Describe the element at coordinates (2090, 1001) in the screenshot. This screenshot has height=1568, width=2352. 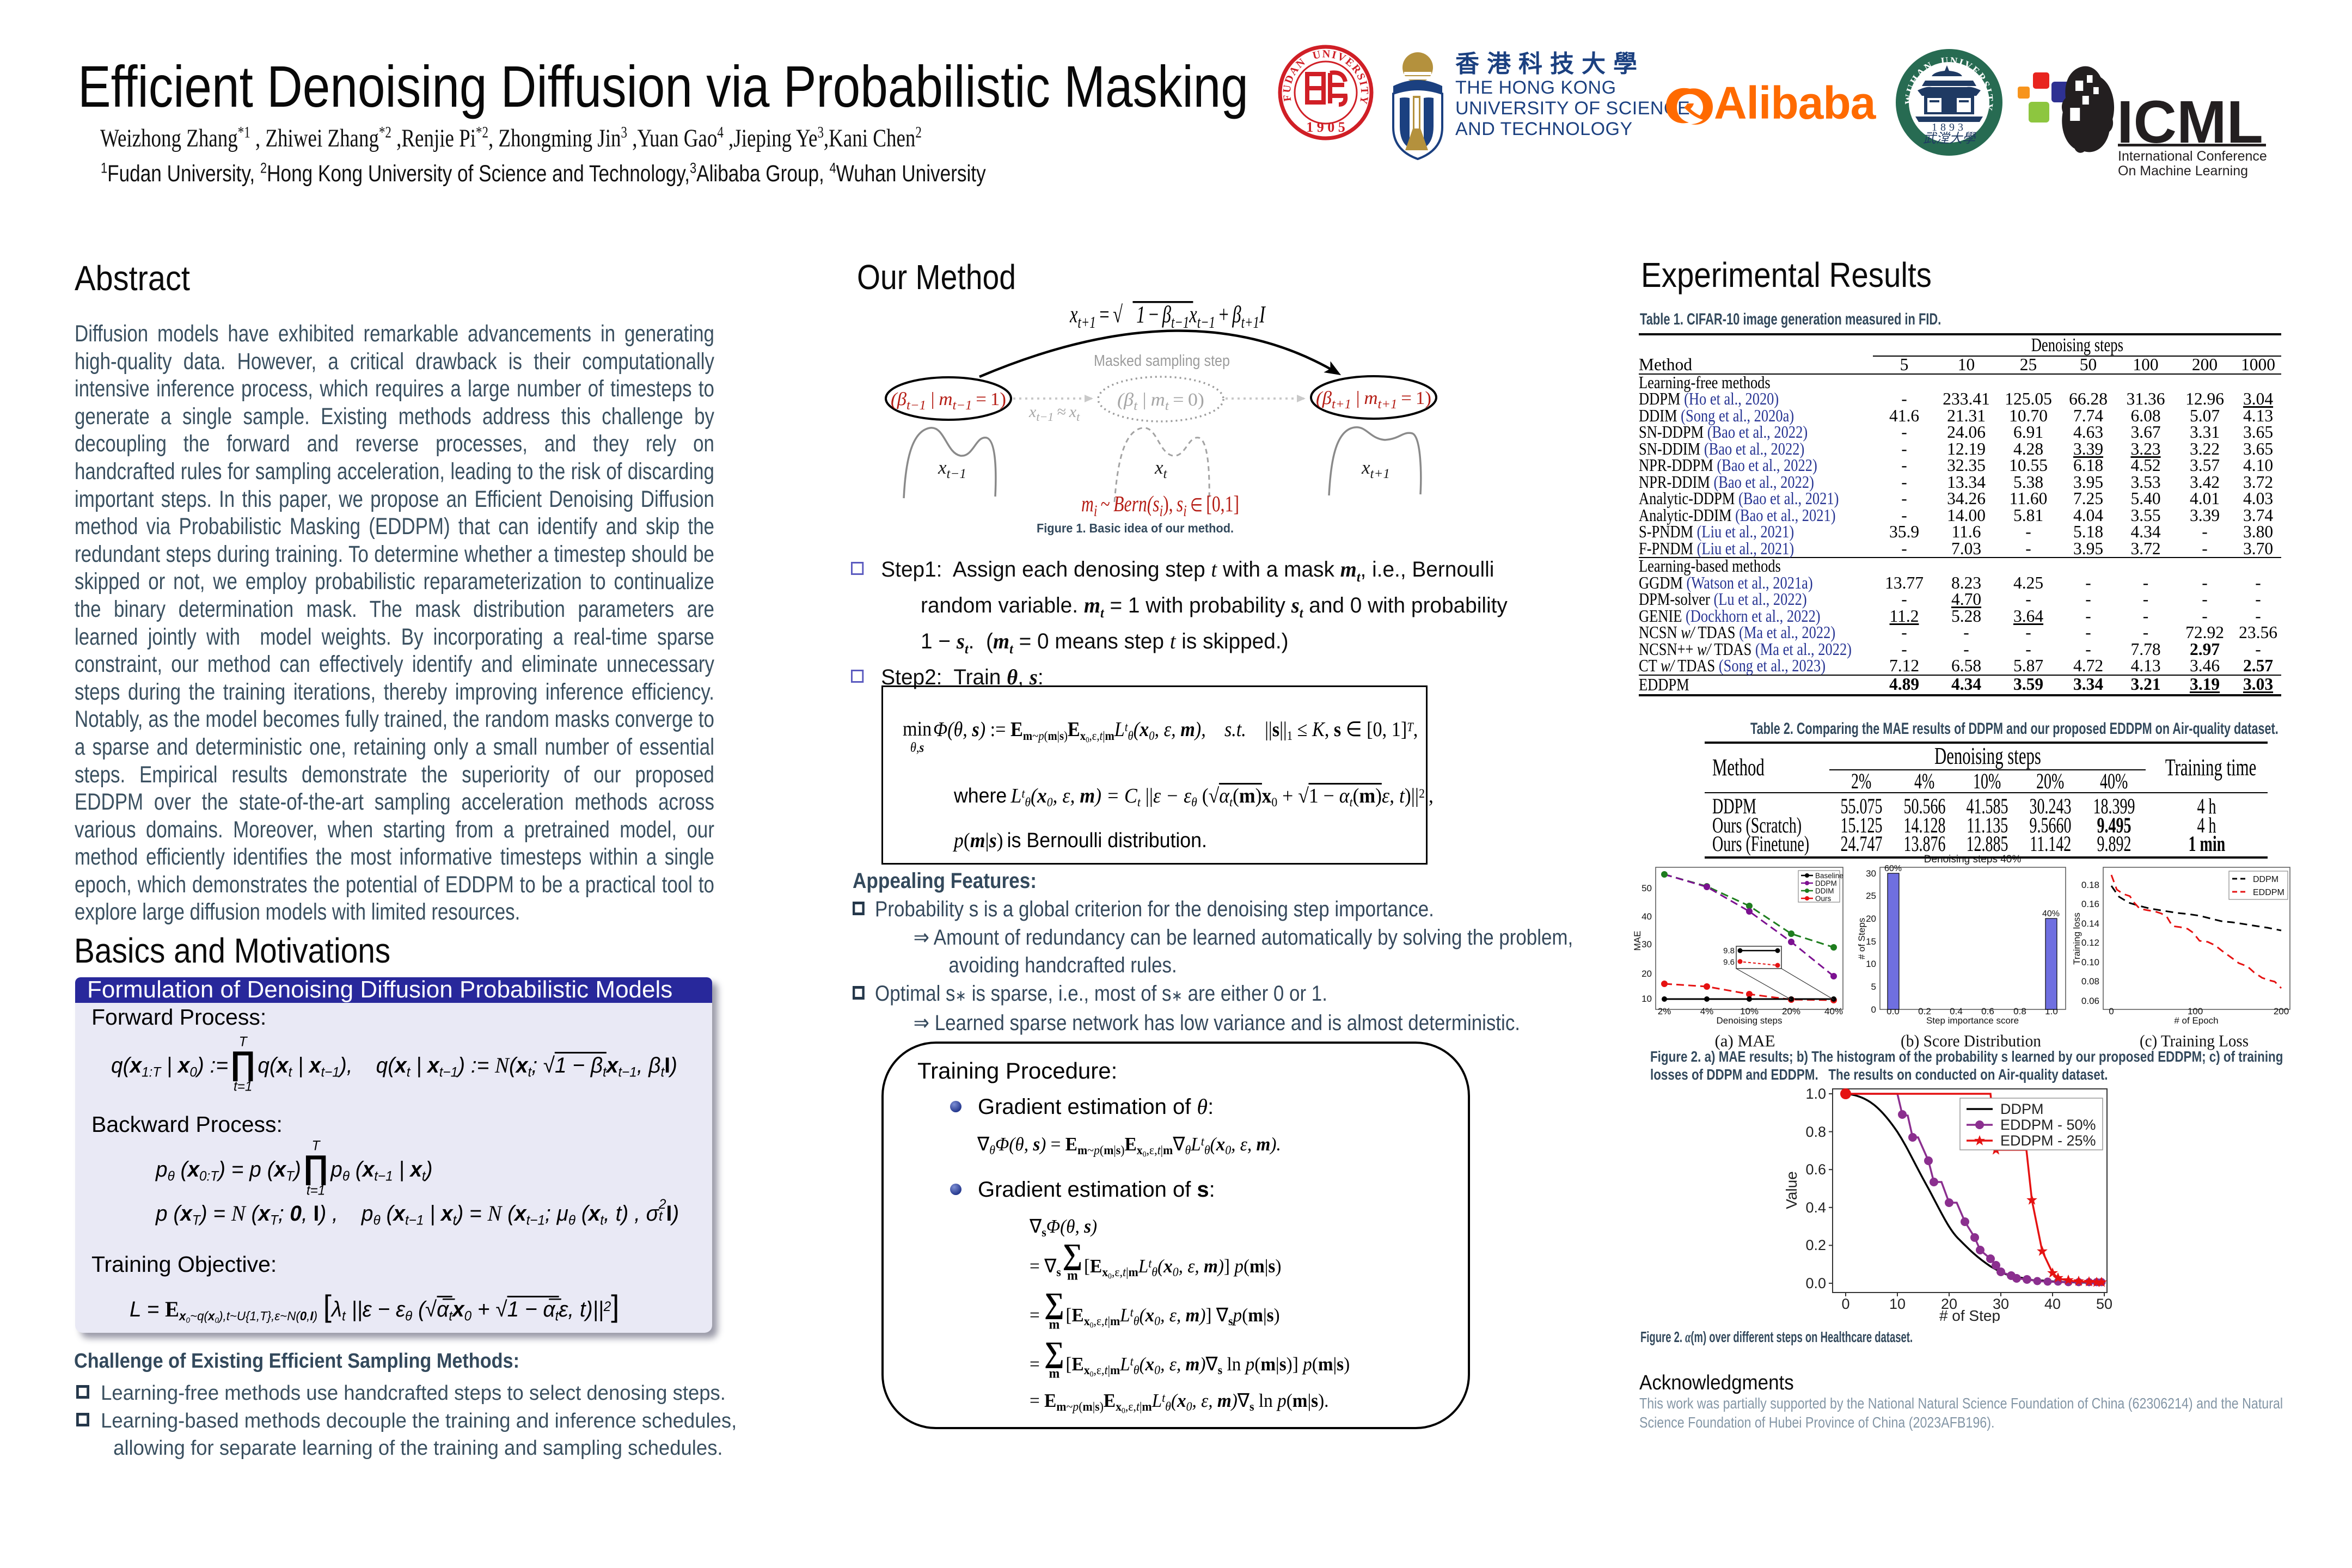
I see `svg-text: 0.06` at that location.